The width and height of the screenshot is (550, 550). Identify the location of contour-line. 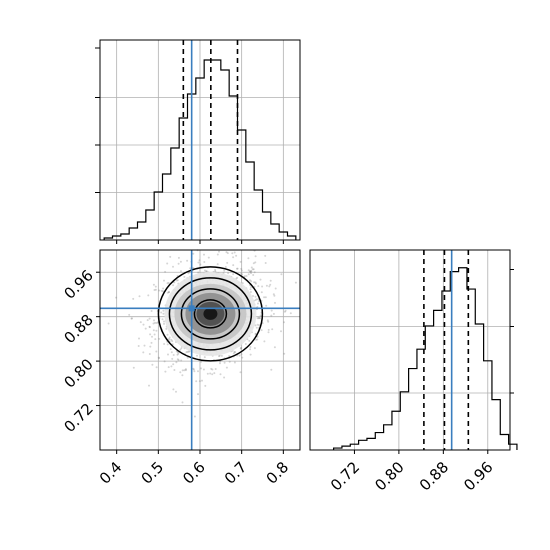
(210, 314).